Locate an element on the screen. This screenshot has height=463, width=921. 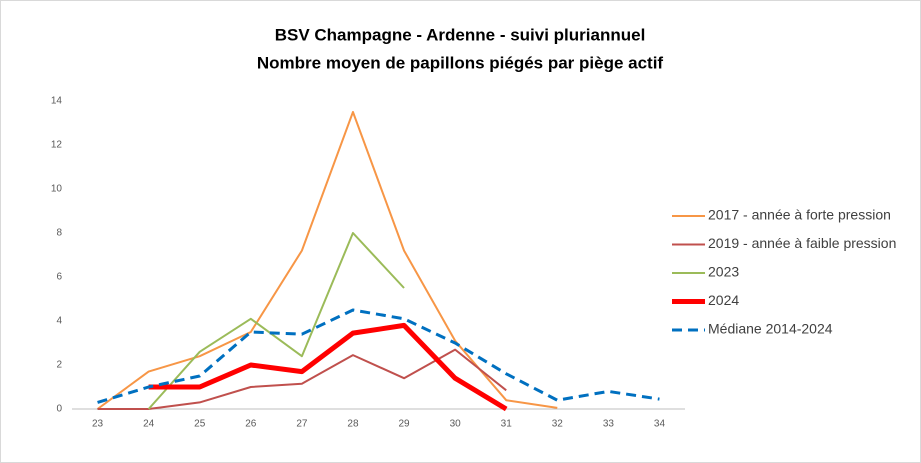
legend-label: Médiane 2014-2024 is located at coordinates (770, 329).